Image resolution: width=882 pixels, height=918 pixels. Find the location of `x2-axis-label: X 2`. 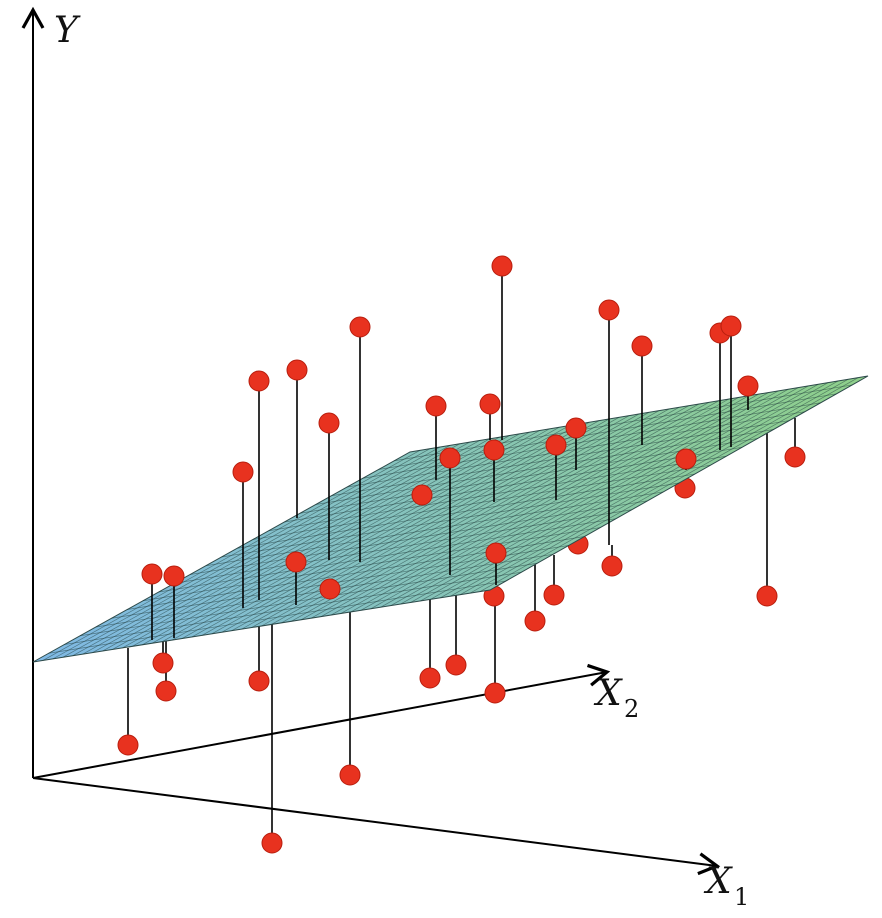

x2-axis-label: X 2 is located at coordinates (616, 698).